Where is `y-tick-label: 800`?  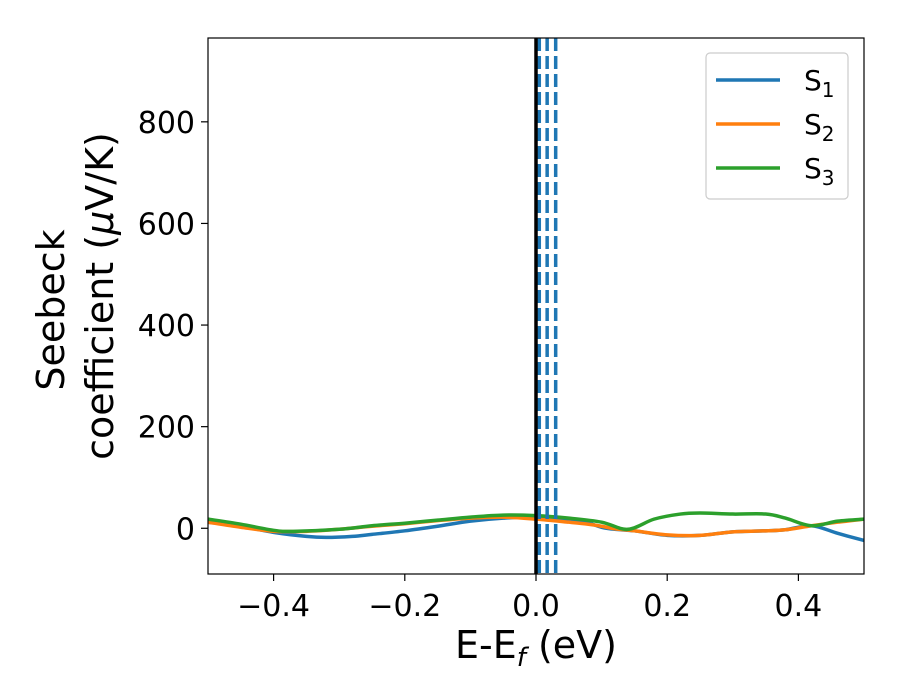 y-tick-label: 800 is located at coordinates (166, 123).